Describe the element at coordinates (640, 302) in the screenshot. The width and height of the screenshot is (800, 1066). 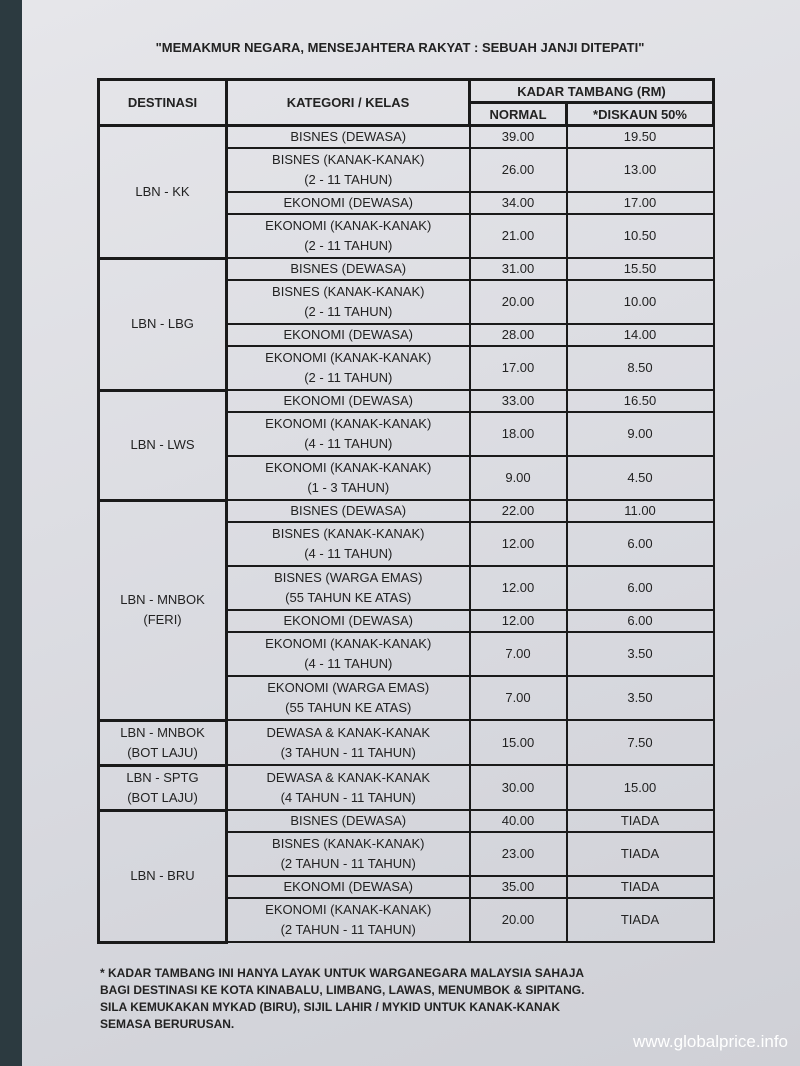
I see `discount-fare: 10.00` at that location.